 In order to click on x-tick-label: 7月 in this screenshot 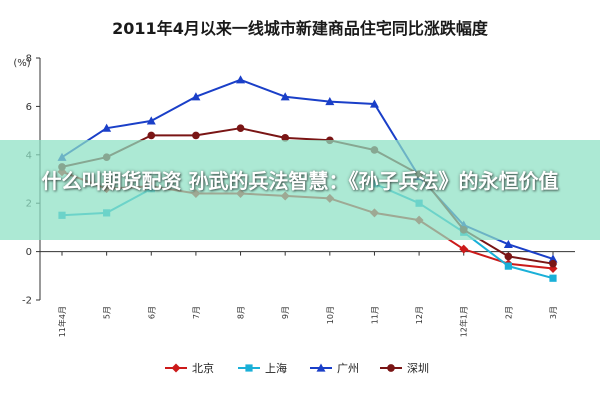, I will do `click(196, 312)`.